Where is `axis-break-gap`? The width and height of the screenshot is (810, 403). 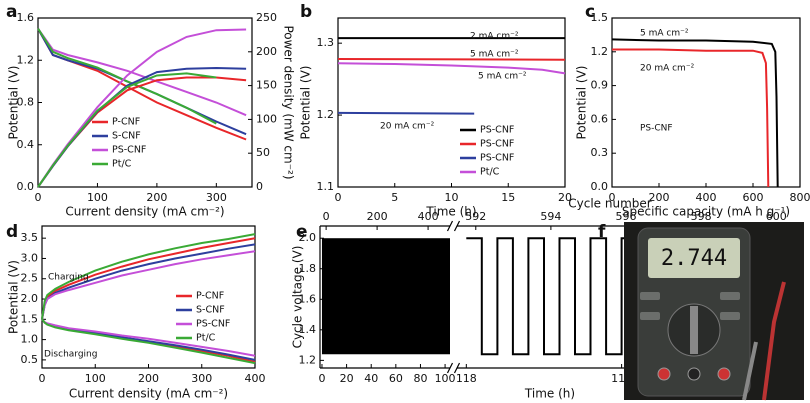
axis-break-gap is located at coordinates (453, 368).